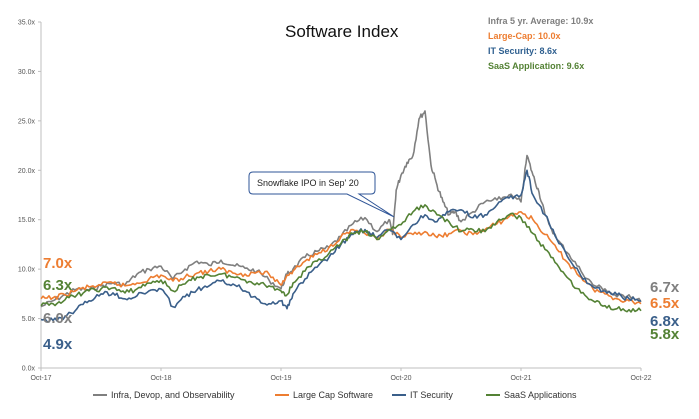 This screenshot has width=699, height=419. What do you see at coordinates (280, 378) in the screenshot?
I see `x-tick-label: Oct-19` at bounding box center [280, 378].